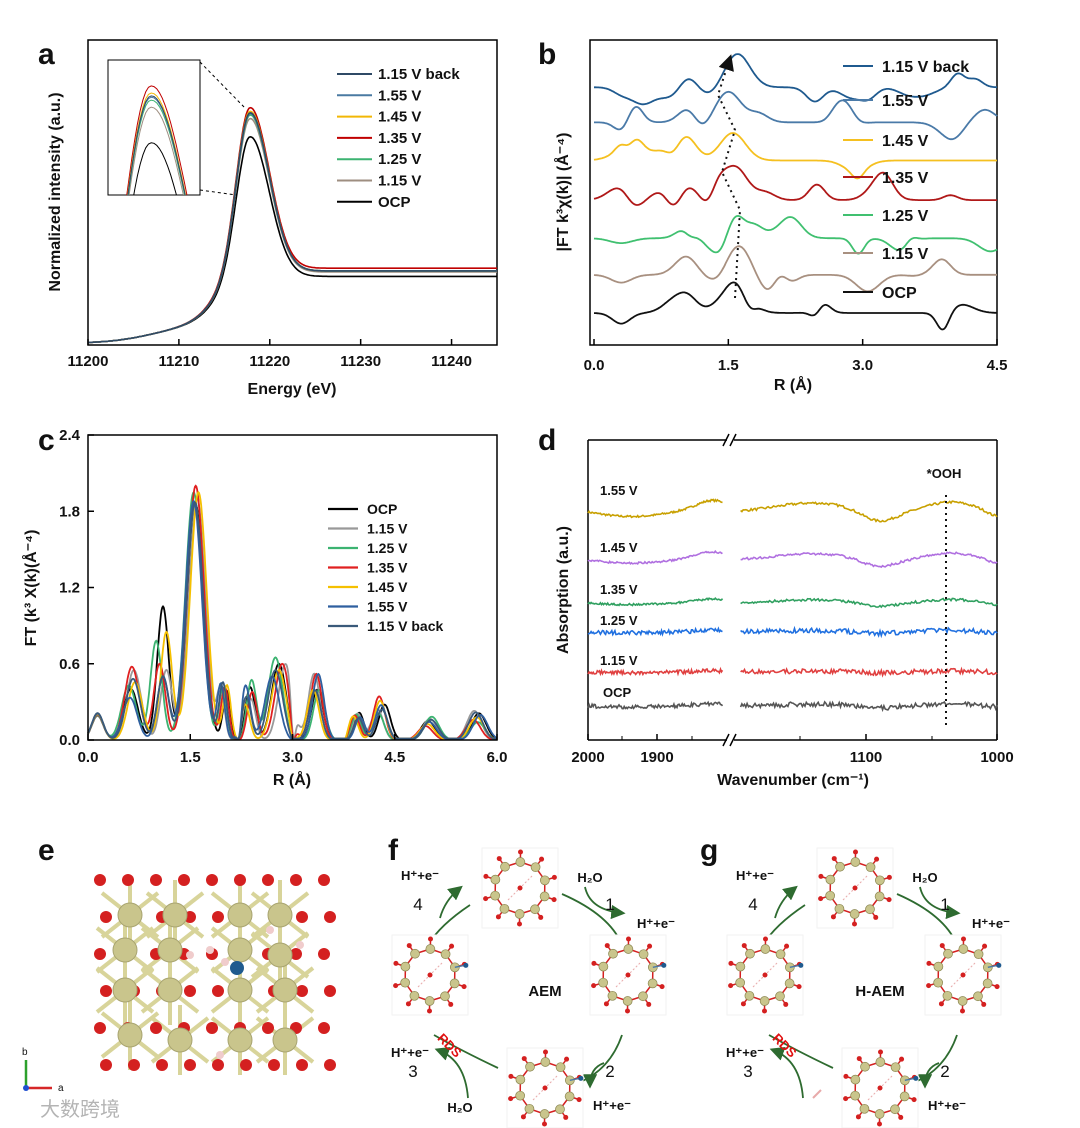 The width and height of the screenshot is (1080, 1128). What do you see at coordinates (747, 1071) in the screenshot?
I see `step-number-3: 3` at bounding box center [747, 1071].